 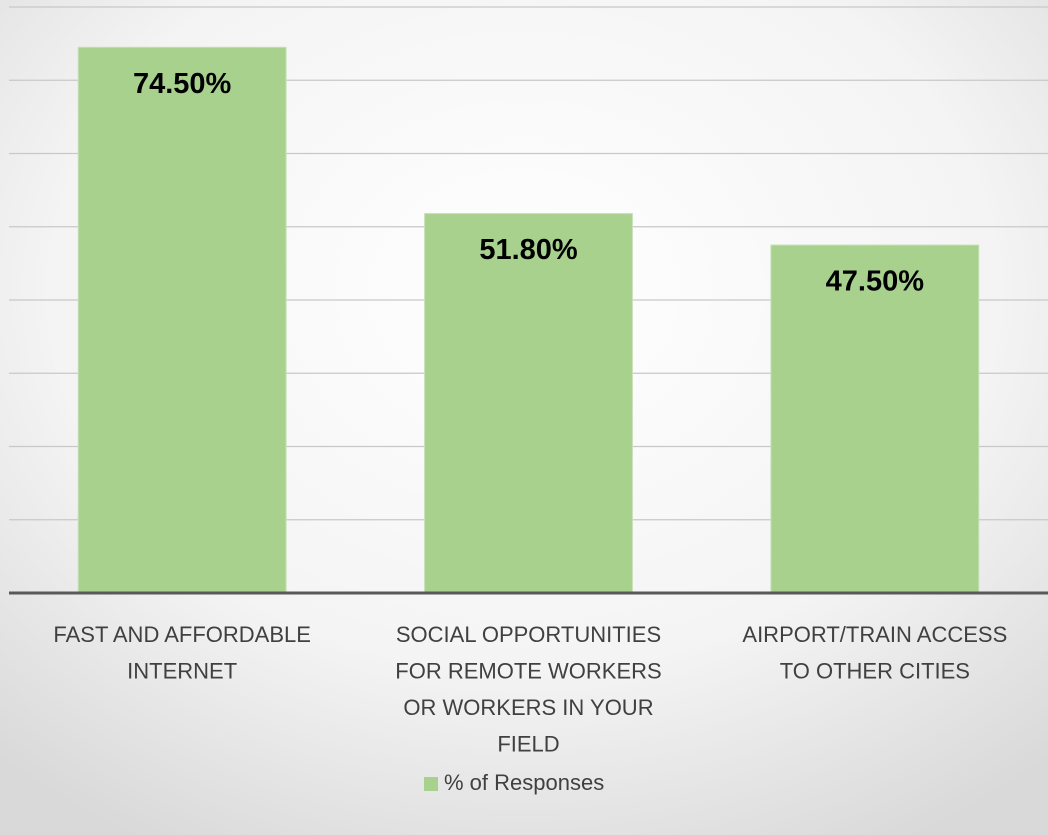 I want to click on legend-swatch, so click(x=431, y=784).